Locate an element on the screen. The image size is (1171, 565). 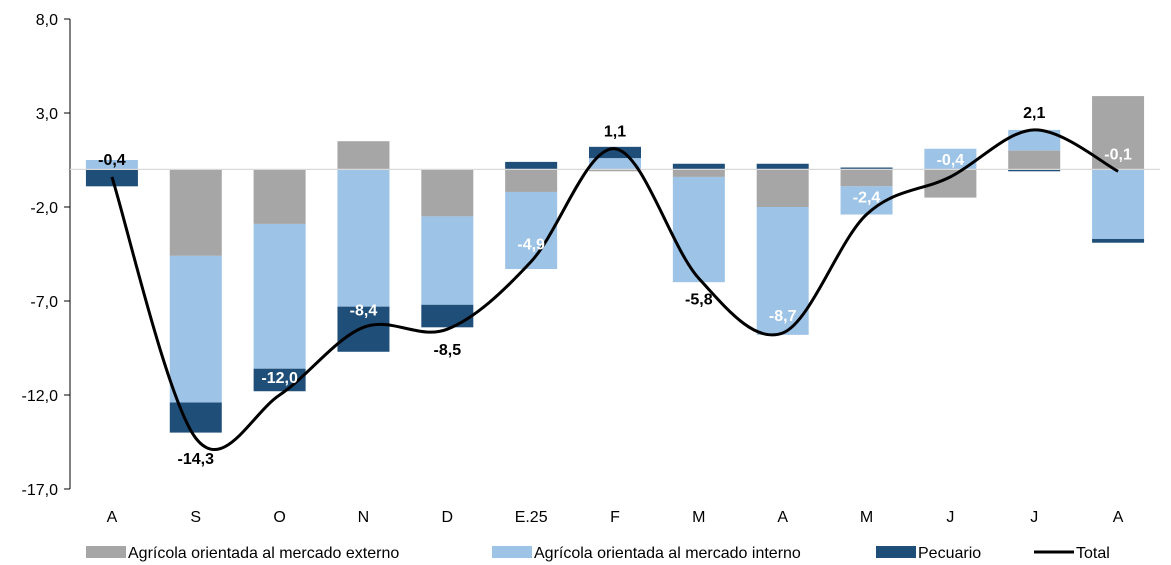
legend-label: Total is located at coordinates (1093, 553).